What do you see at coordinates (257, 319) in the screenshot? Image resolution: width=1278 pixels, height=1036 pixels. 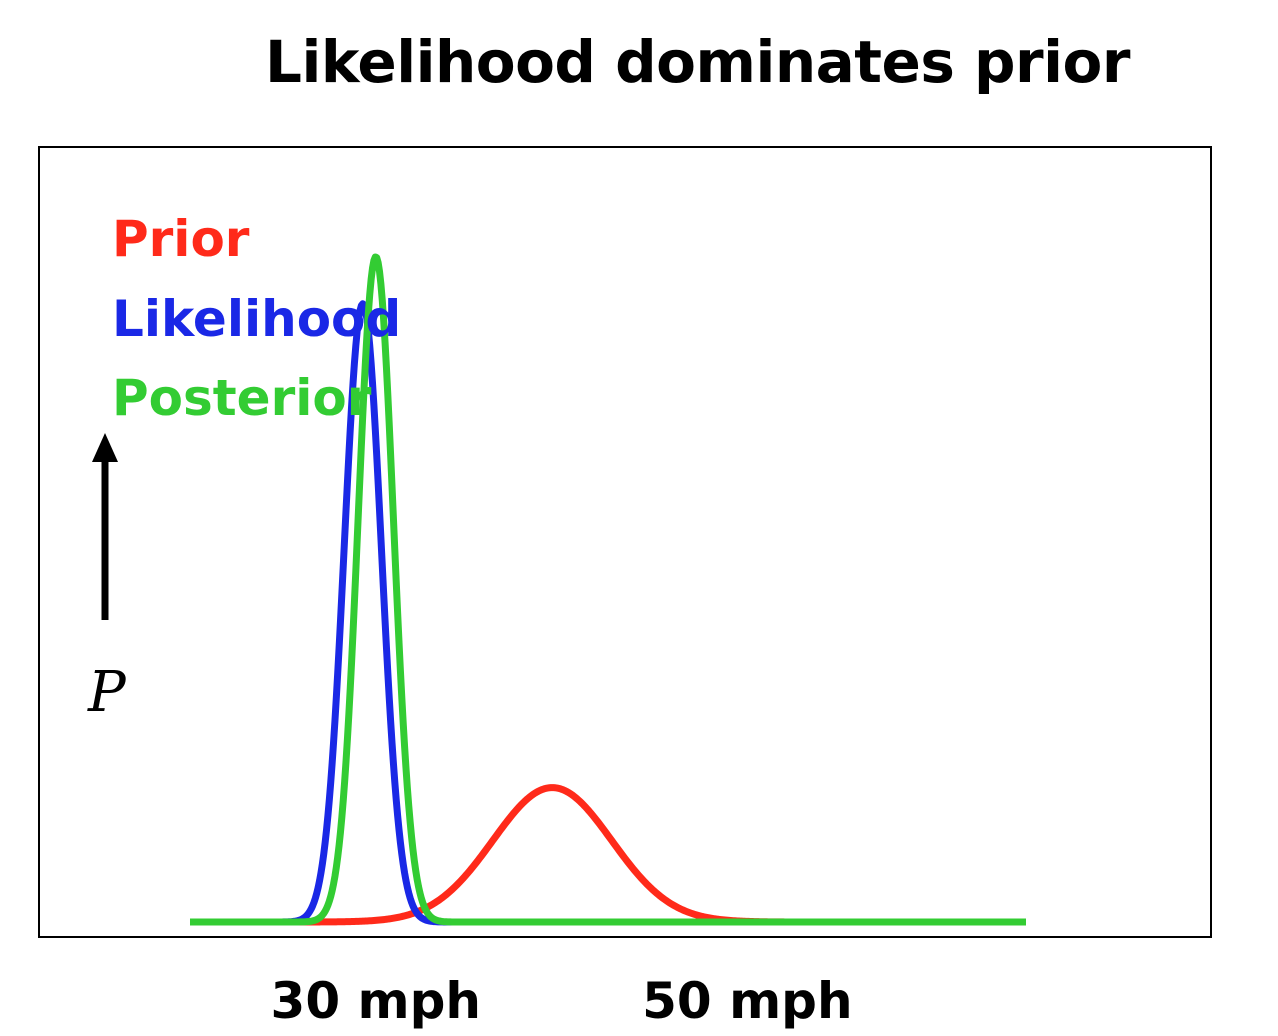 I see `legend-likelihood: Likelihood` at bounding box center [257, 319].